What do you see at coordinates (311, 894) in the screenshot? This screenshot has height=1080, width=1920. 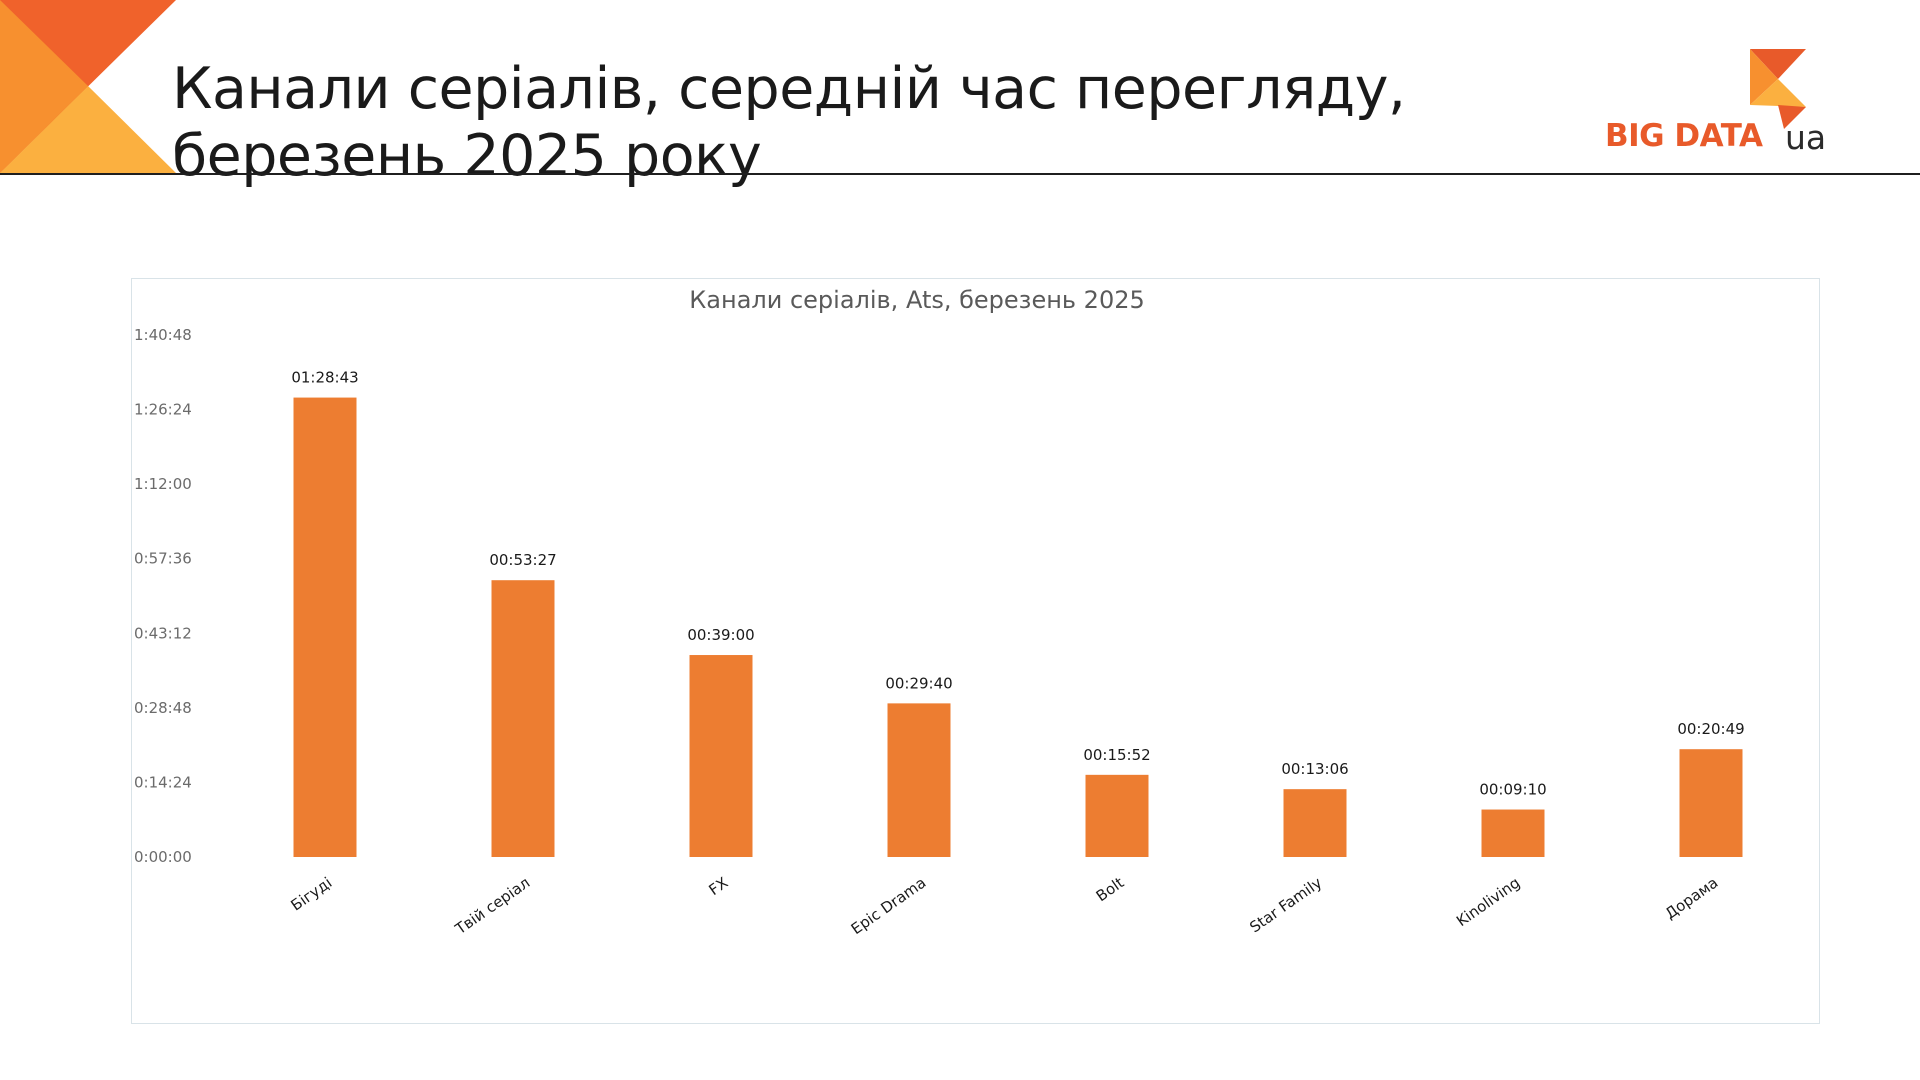 I see `x-tick-label: Бігуді` at bounding box center [311, 894].